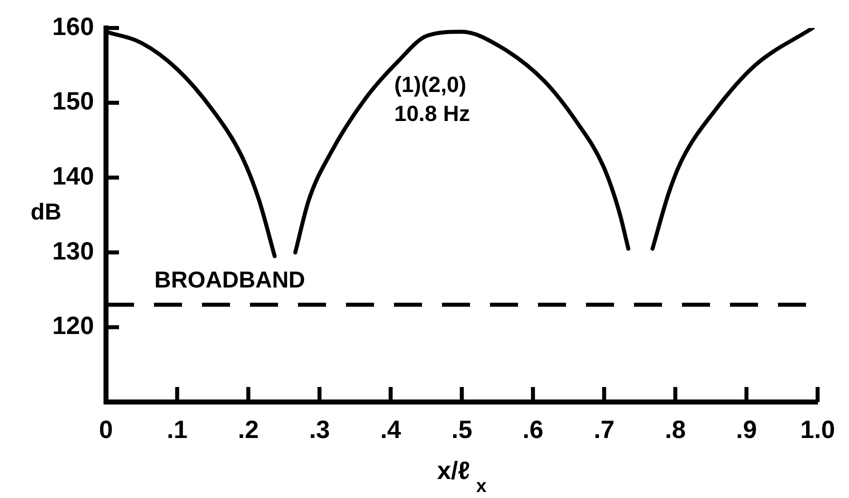 Image resolution: width=849 pixels, height=498 pixels. What do you see at coordinates (73, 102) in the screenshot?
I see `y-tick-label: 150` at bounding box center [73, 102].